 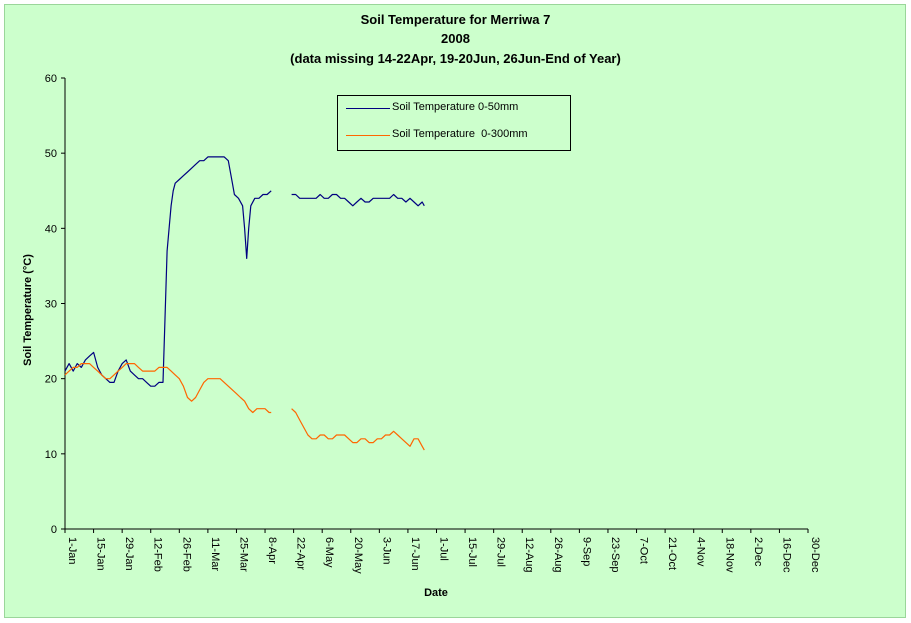 What do you see at coordinates (758, 552) in the screenshot?
I see `x-tick-label-24: 2-Dec` at bounding box center [758, 552].